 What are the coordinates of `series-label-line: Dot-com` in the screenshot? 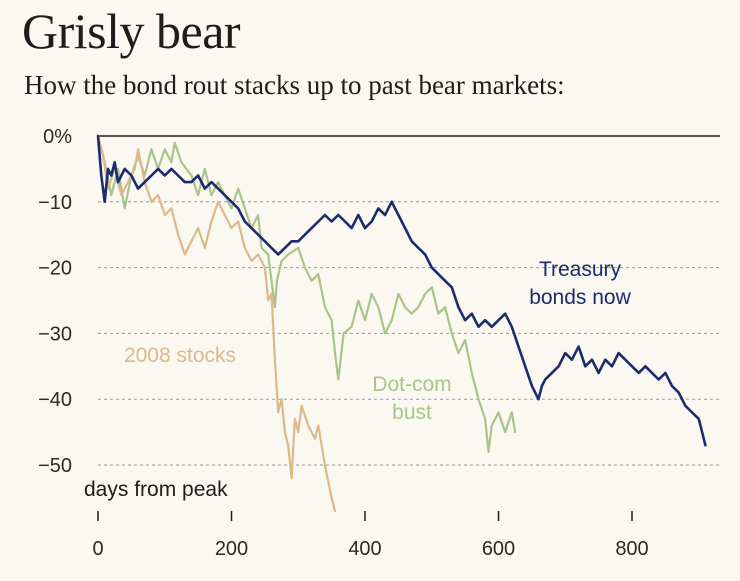 It's located at (411, 384).